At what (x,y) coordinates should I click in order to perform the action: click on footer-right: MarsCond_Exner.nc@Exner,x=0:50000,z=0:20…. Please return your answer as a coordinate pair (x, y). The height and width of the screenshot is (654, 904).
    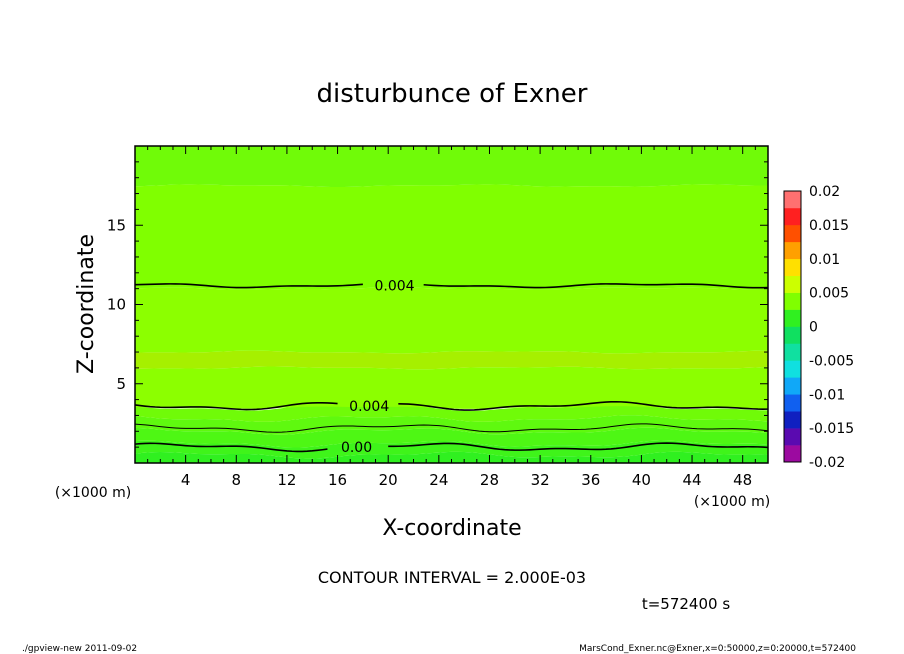
    Looking at the image, I should click on (717, 649).